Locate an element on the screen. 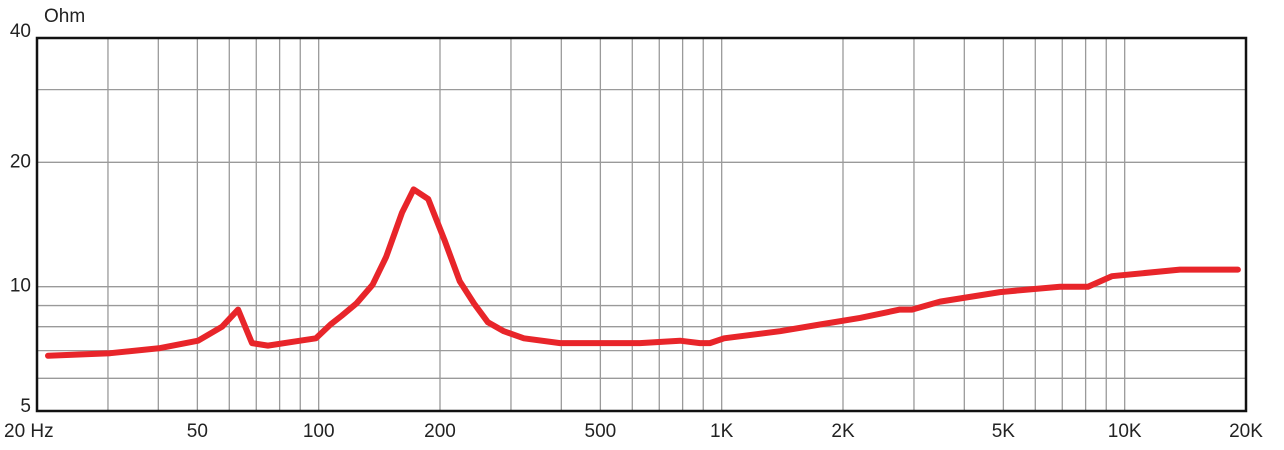 The width and height of the screenshot is (1284, 450). x-tick-label: 200 is located at coordinates (440, 431).